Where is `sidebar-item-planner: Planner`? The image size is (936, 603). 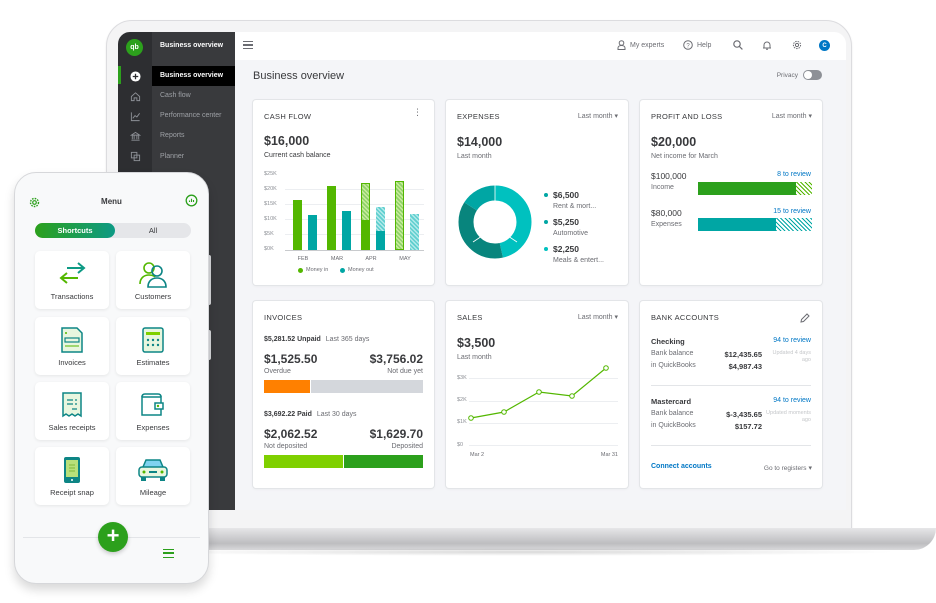 sidebar-item-planner: Planner is located at coordinates (172, 156).